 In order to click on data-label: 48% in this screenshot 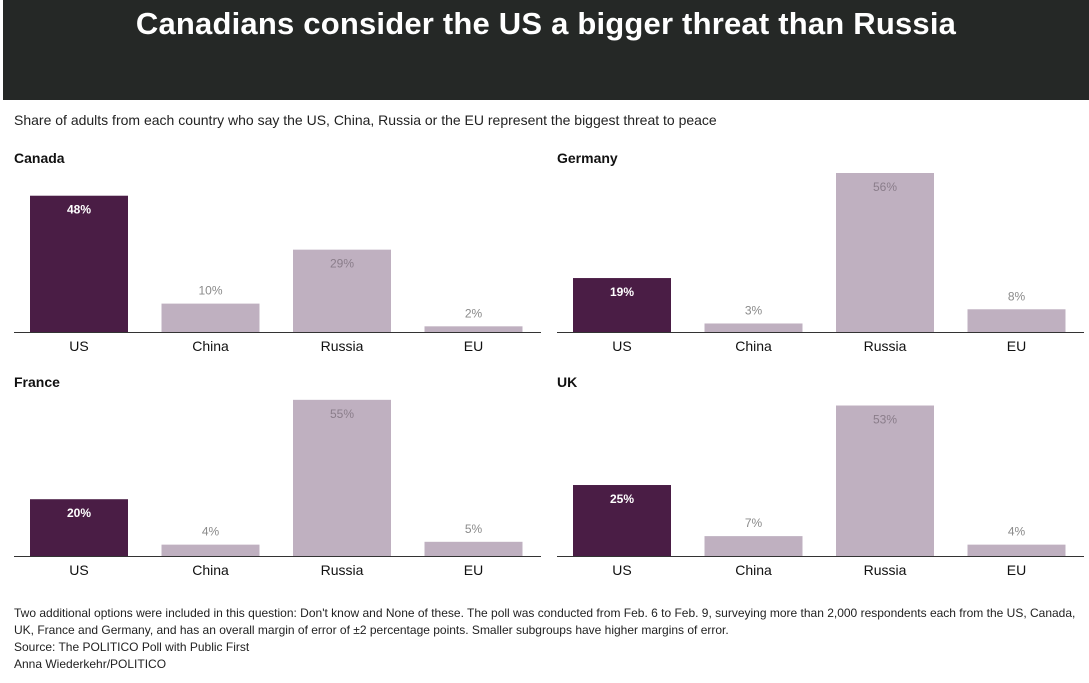, I will do `click(79, 210)`.